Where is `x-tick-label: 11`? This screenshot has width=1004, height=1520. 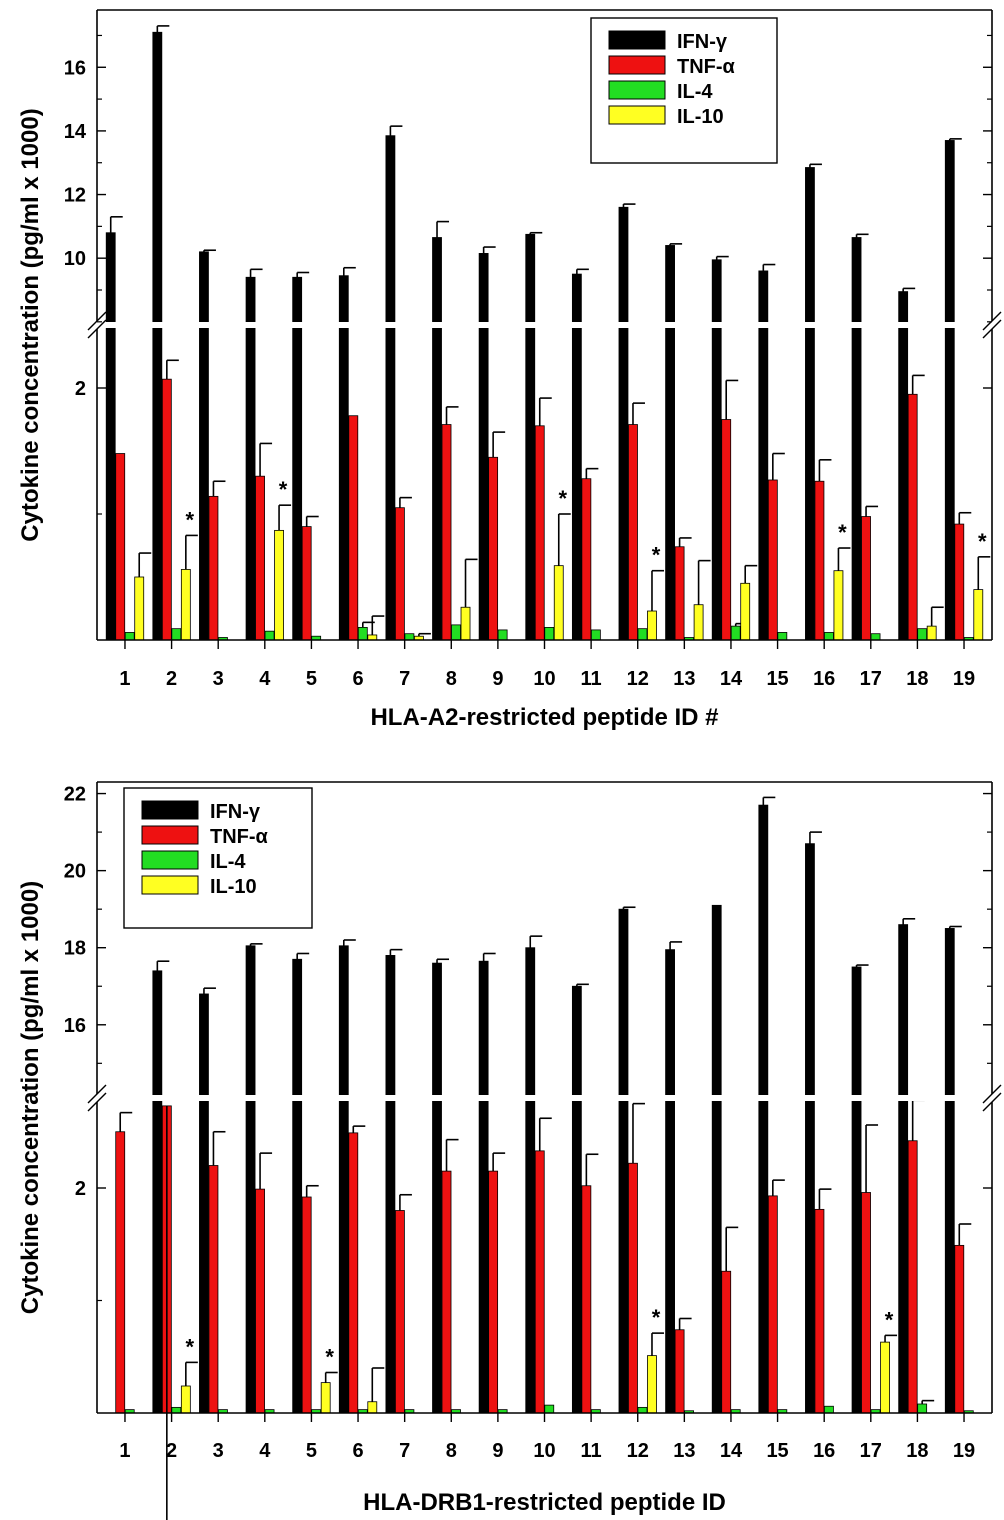
x-tick-label: 11 is located at coordinates (591, 1451).